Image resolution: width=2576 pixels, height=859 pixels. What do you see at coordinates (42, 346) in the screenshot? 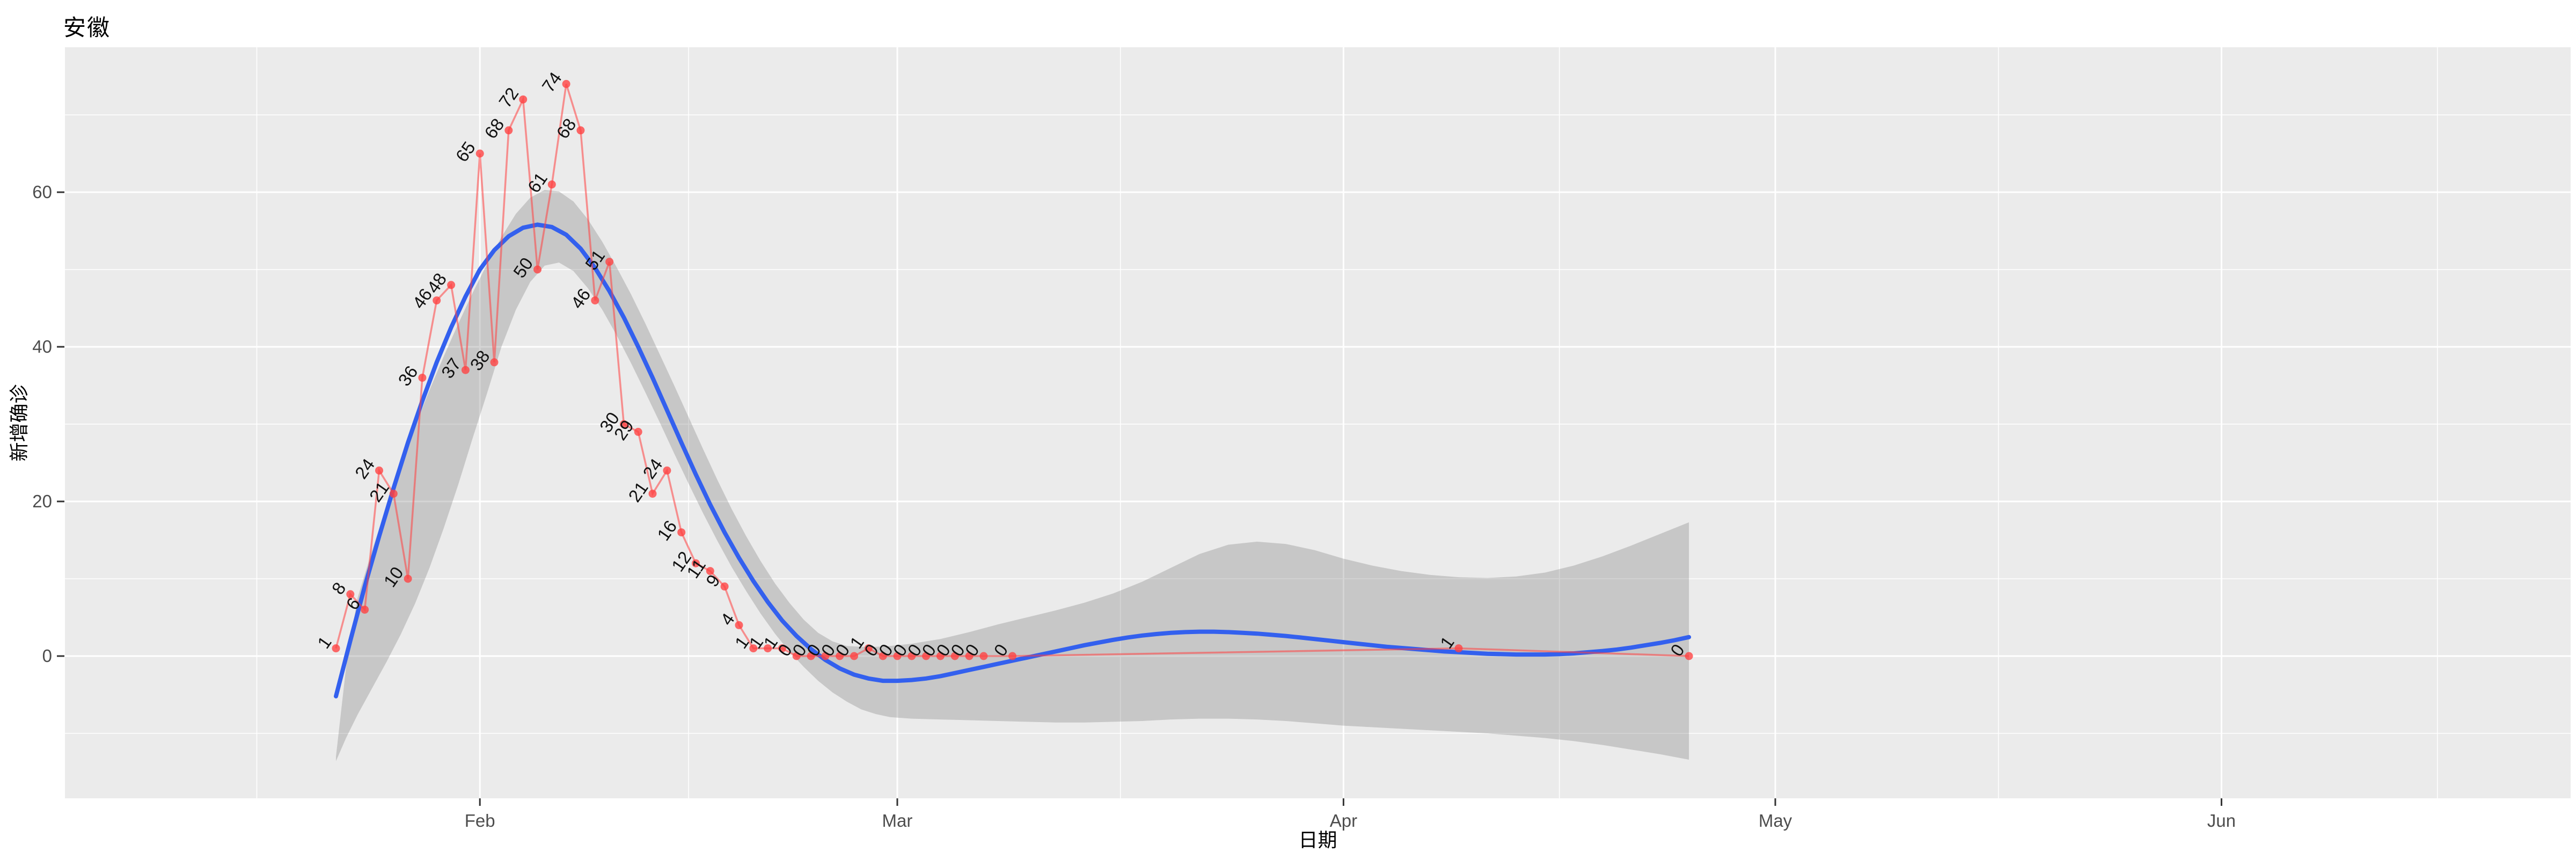
I see `y-tick-label: 40` at bounding box center [42, 346].